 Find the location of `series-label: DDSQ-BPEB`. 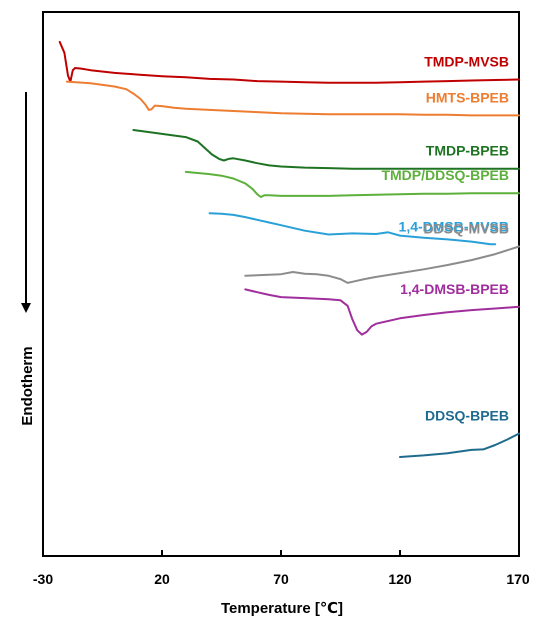

series-label: DDSQ-BPEB is located at coordinates (467, 416).